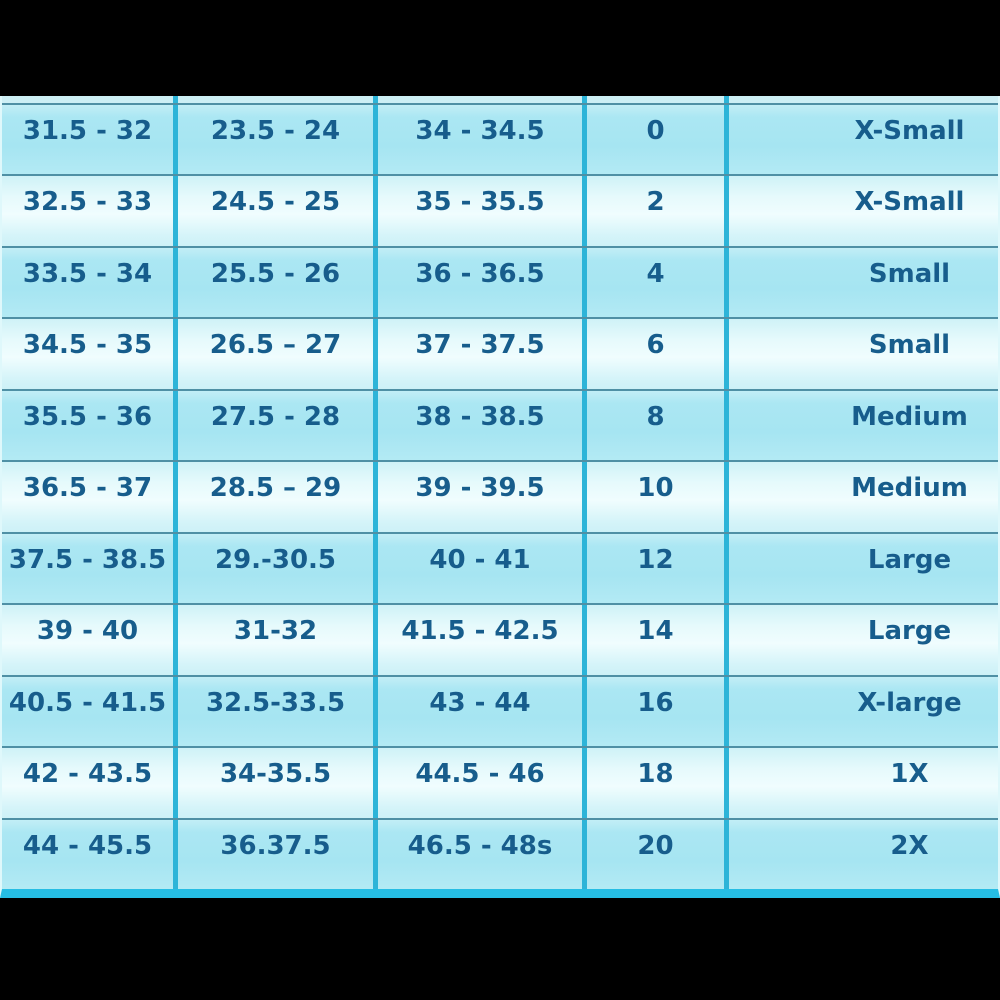  I want to click on table-cell: 10, so click(653, 497).